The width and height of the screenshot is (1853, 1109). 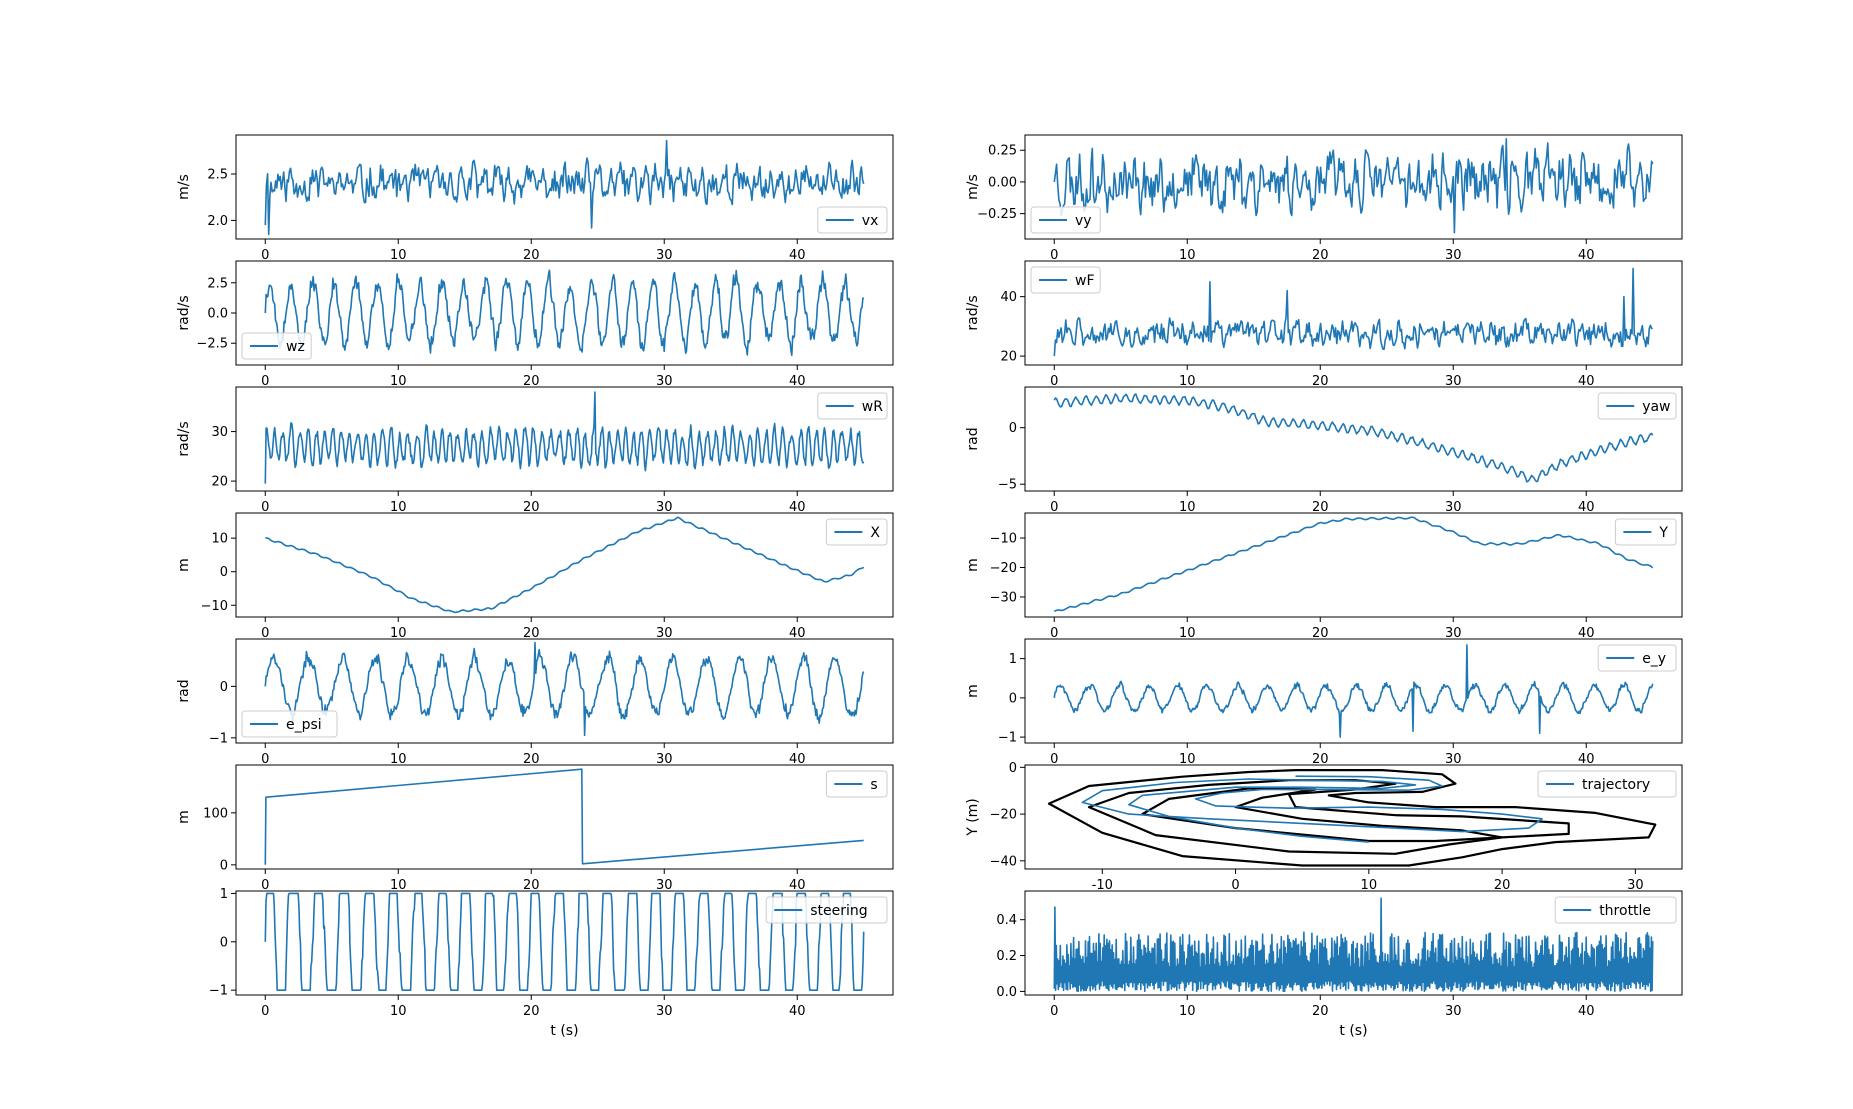 What do you see at coordinates (1453, 255) in the screenshot?
I see `xtick-label-vy-3: 30` at bounding box center [1453, 255].